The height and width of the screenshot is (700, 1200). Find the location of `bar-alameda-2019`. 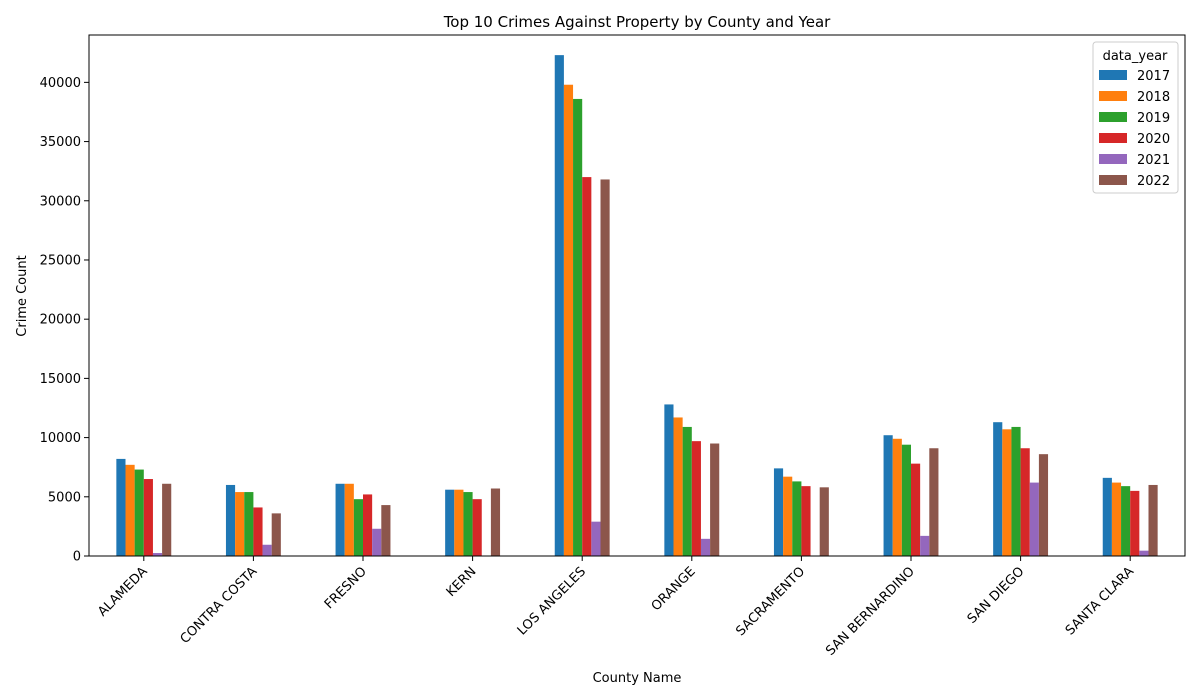

bar-alameda-2019 is located at coordinates (139, 512).